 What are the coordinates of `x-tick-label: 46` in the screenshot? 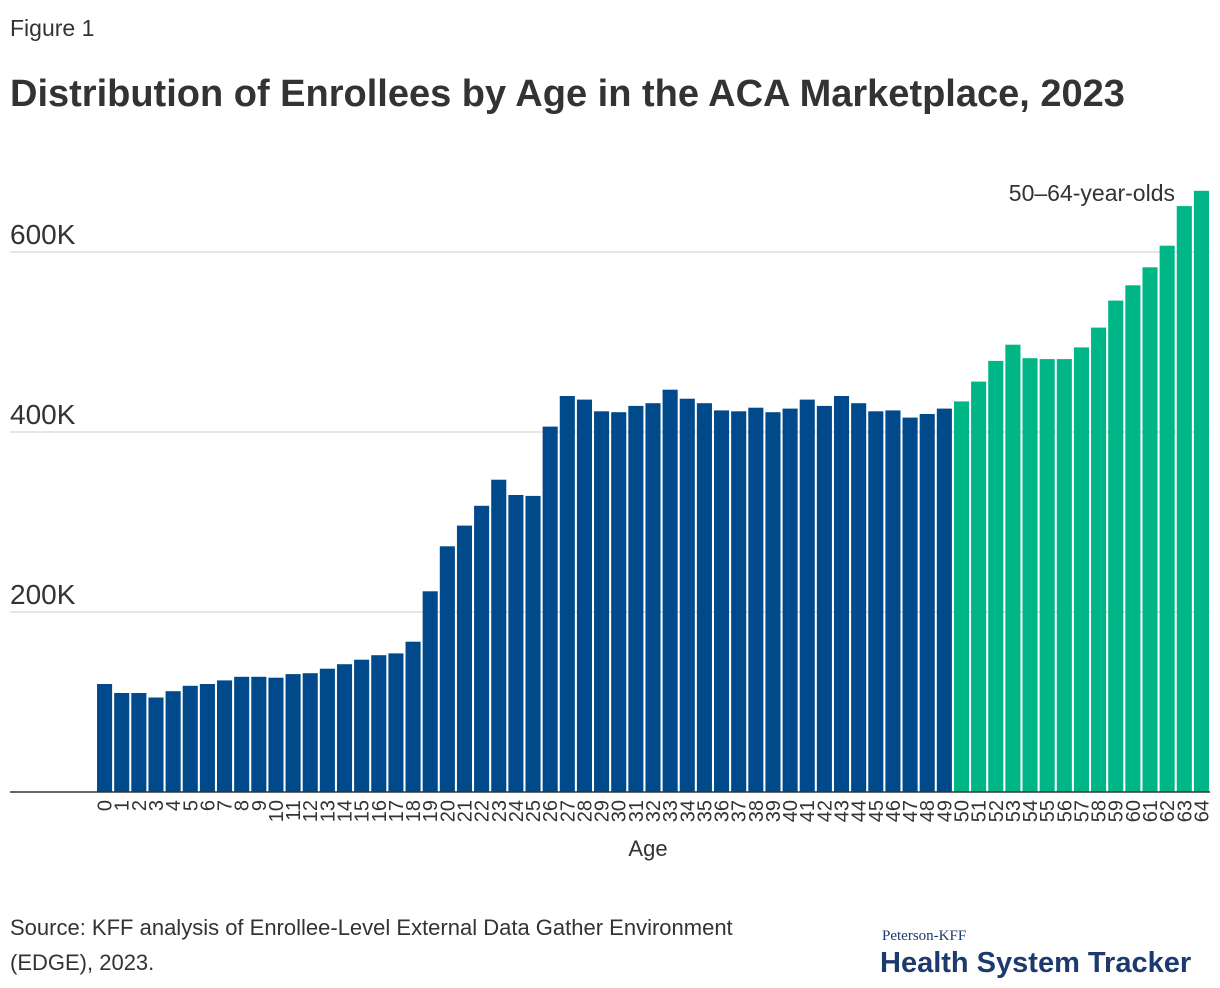 It's located at (894, 811).